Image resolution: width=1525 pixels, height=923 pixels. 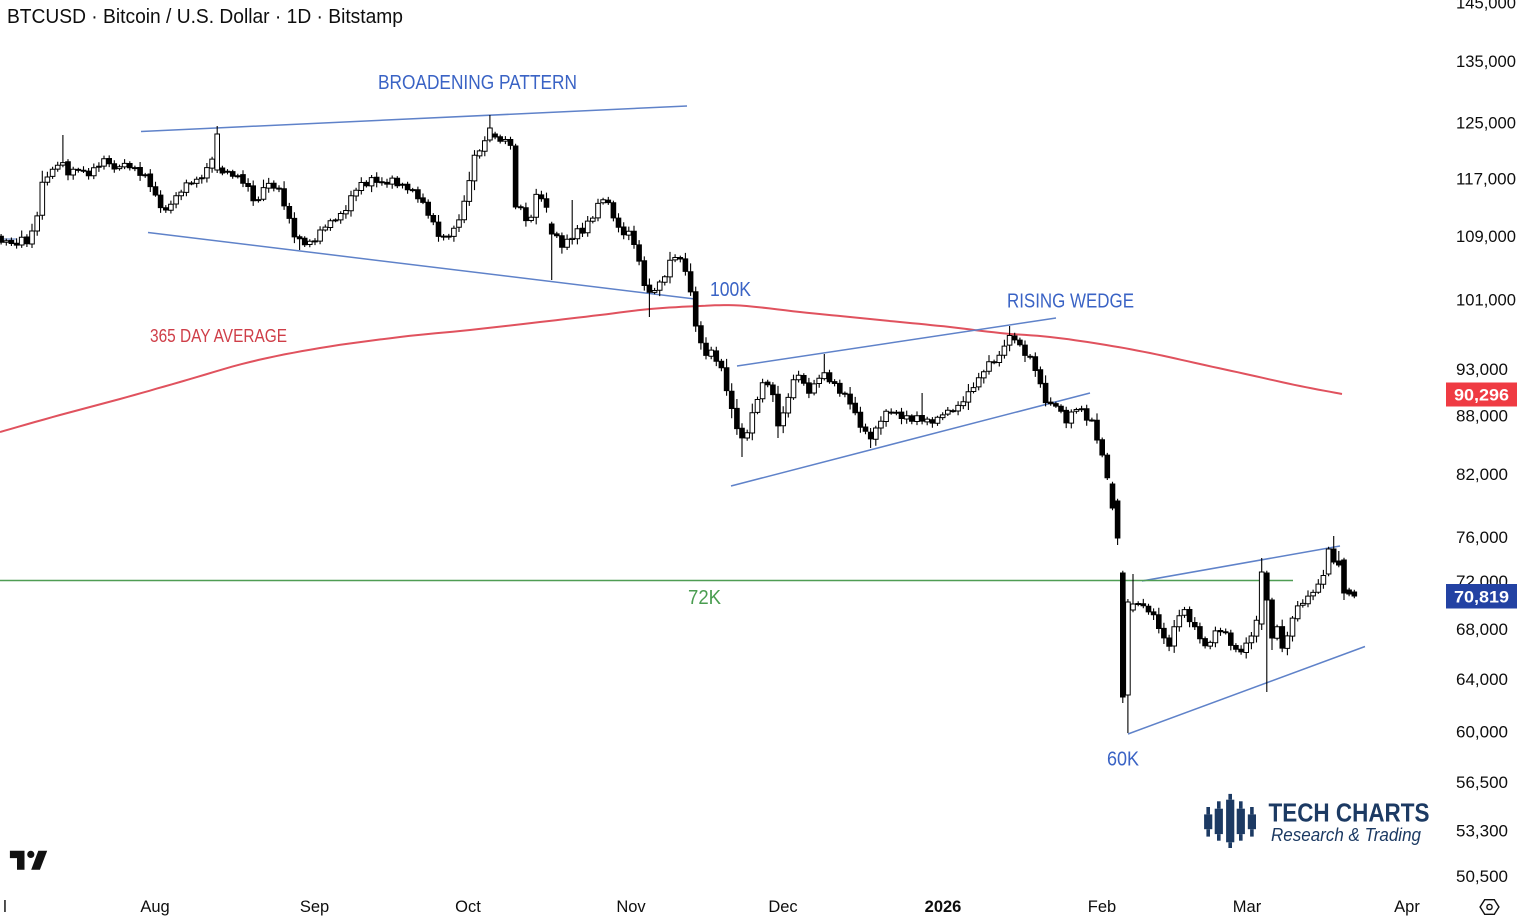 What do you see at coordinates (1482, 474) in the screenshot?
I see `svg-text: 82,000` at bounding box center [1482, 474].